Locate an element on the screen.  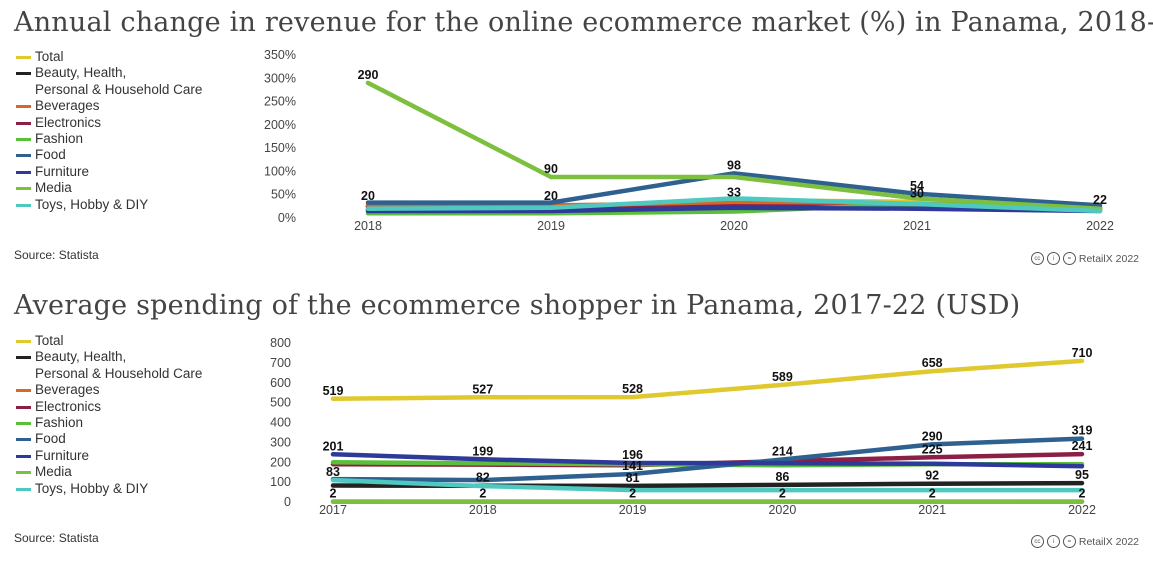
data-label: 519 is located at coordinates (333, 391).